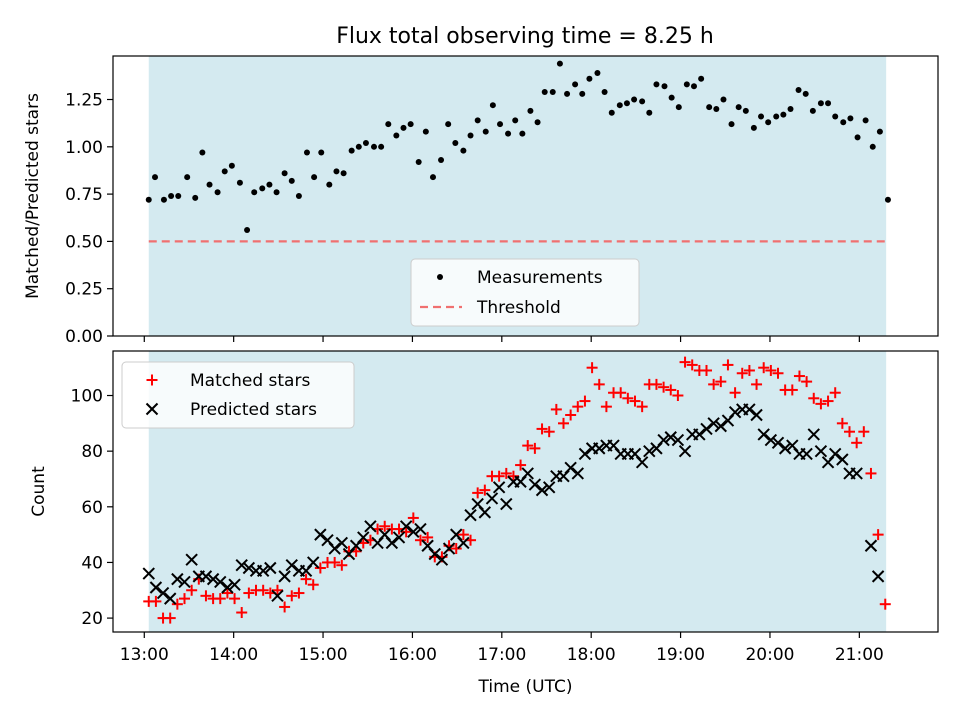  Describe the element at coordinates (525, 36) in the screenshot. I see `chart-title: Flux total observing time = 8.25 h` at that location.